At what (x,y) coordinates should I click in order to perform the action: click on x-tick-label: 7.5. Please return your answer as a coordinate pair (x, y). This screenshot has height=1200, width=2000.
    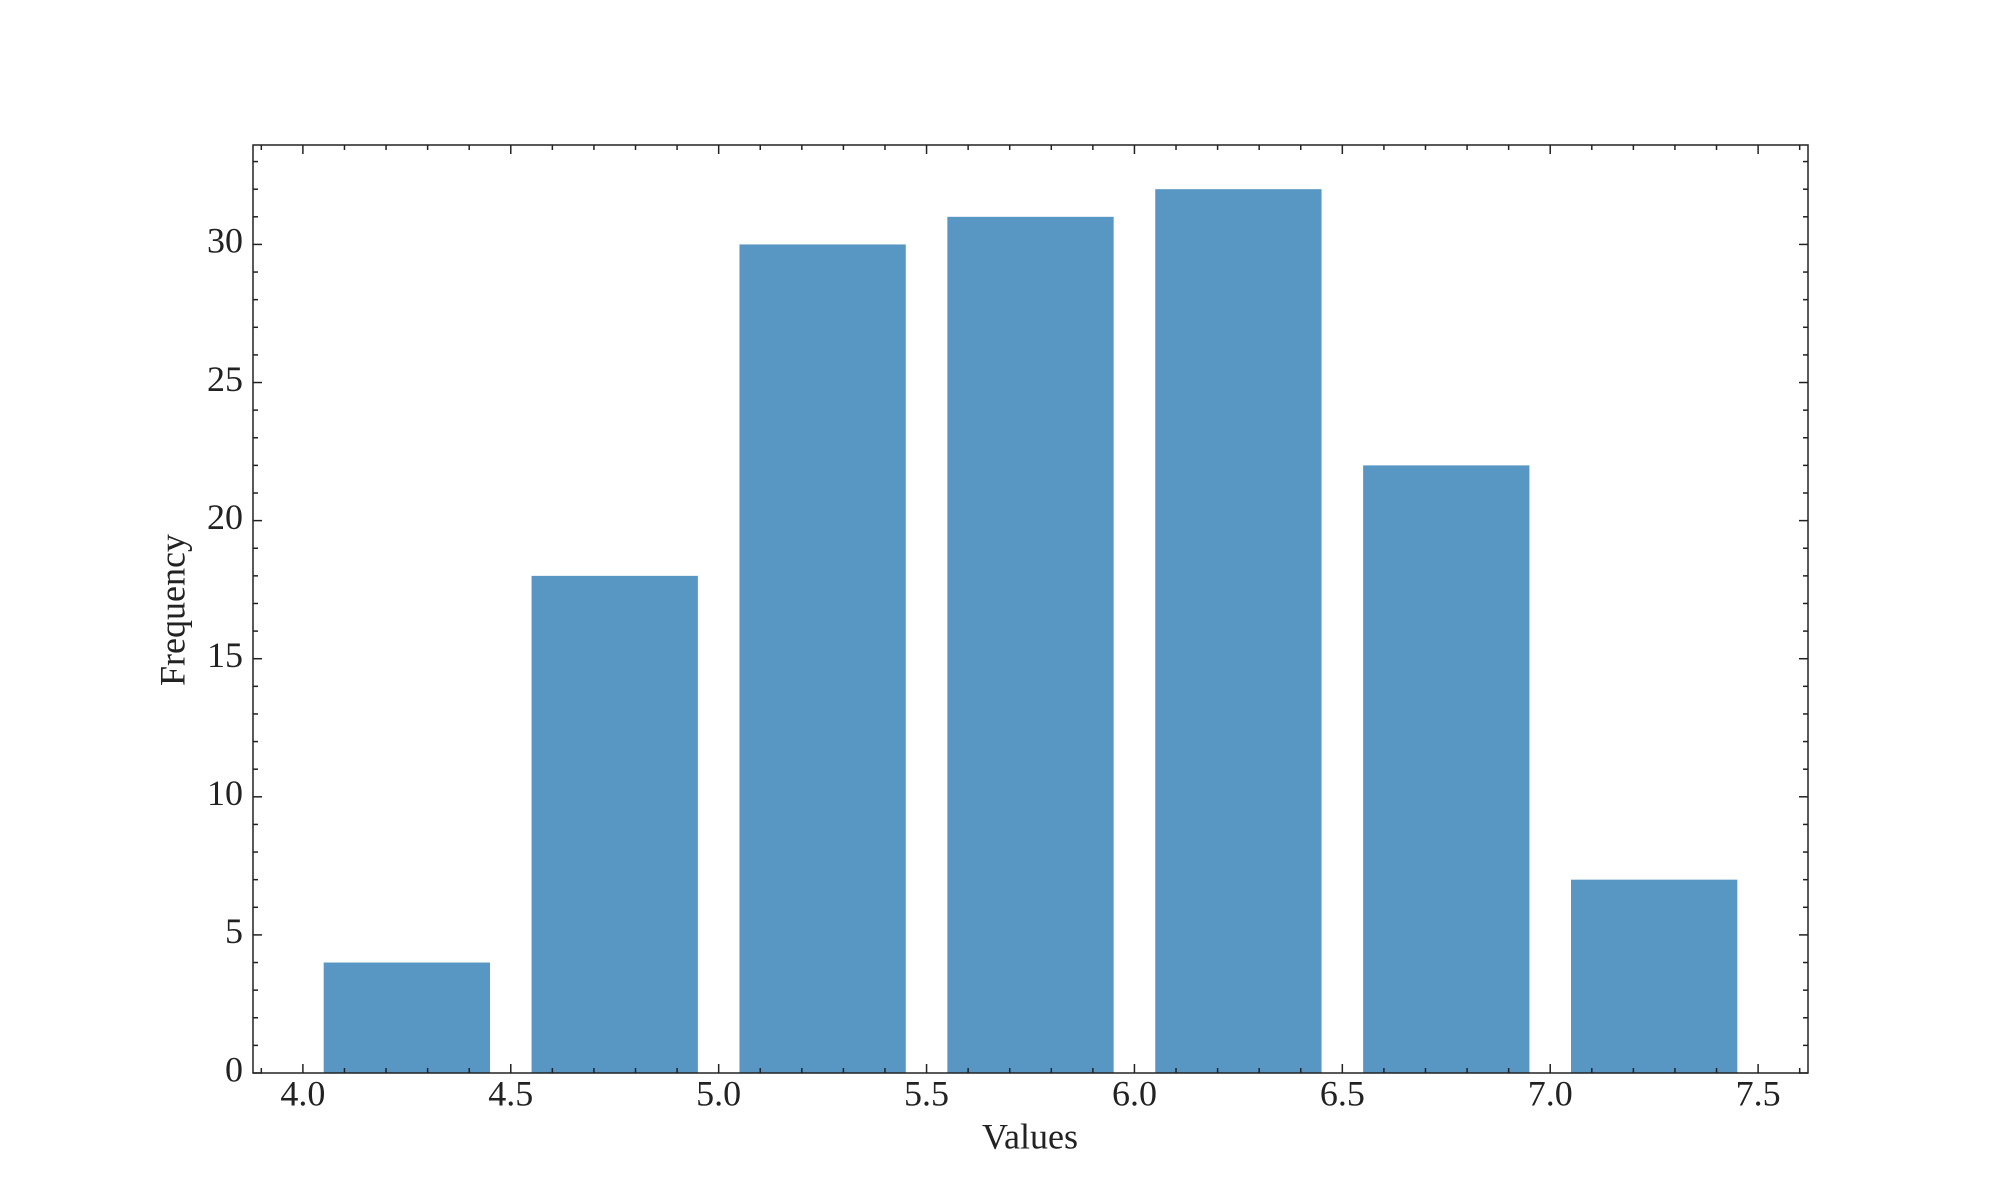
    Looking at the image, I should click on (1758, 1093).